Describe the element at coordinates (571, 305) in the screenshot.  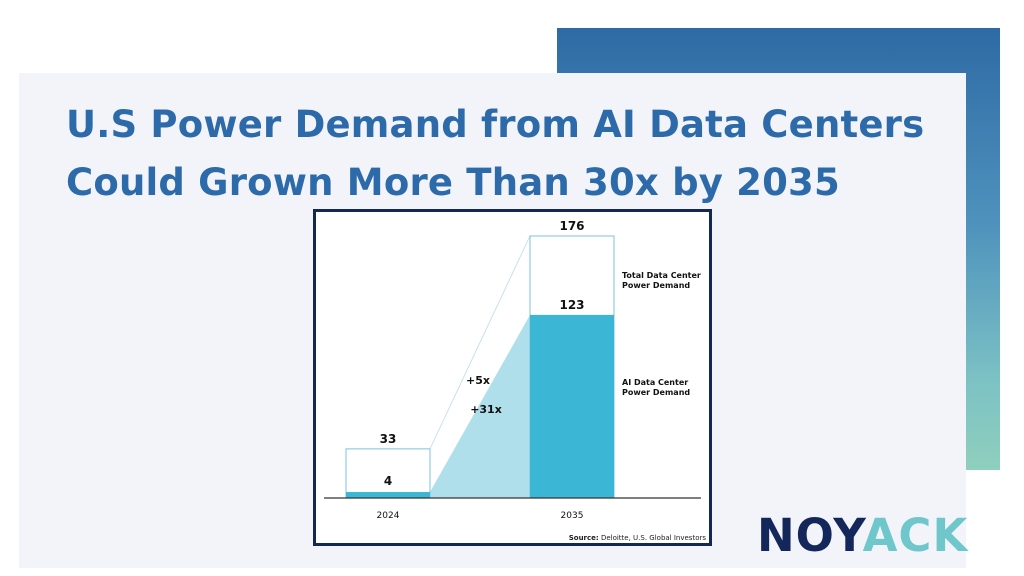
I see `label-ai-2035: 123` at that location.